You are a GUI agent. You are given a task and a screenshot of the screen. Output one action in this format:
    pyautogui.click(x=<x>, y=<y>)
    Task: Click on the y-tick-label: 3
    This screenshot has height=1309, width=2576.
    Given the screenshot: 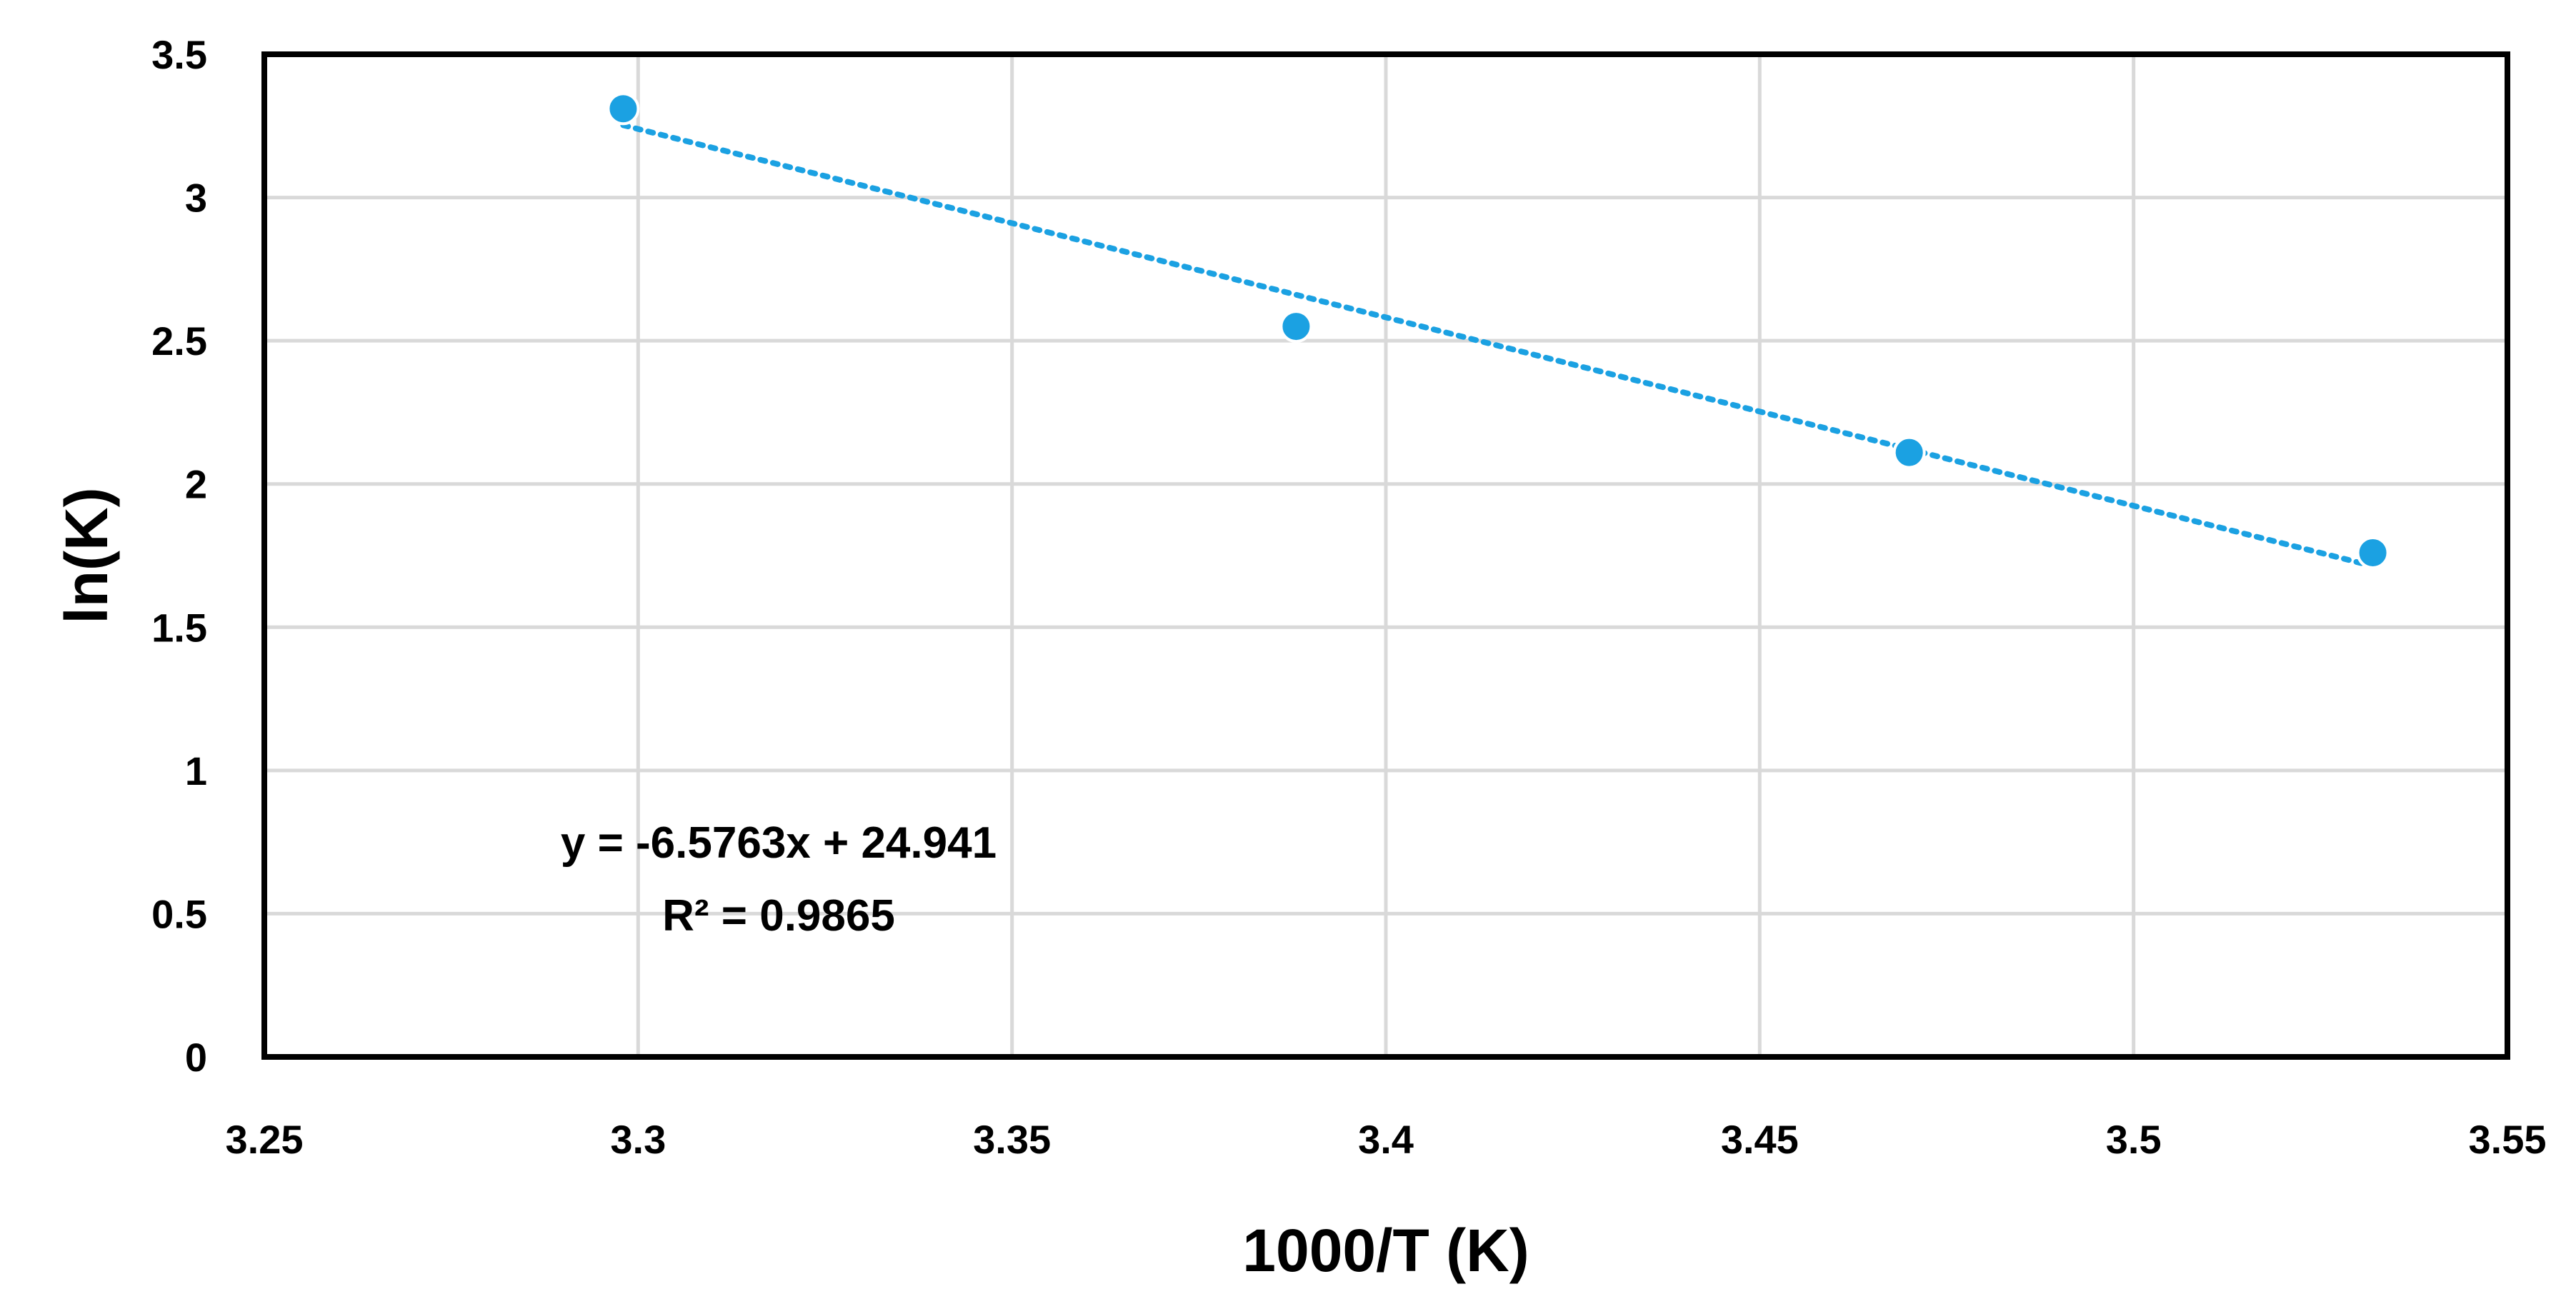 What is the action you would take?
    pyautogui.click(x=196, y=198)
    